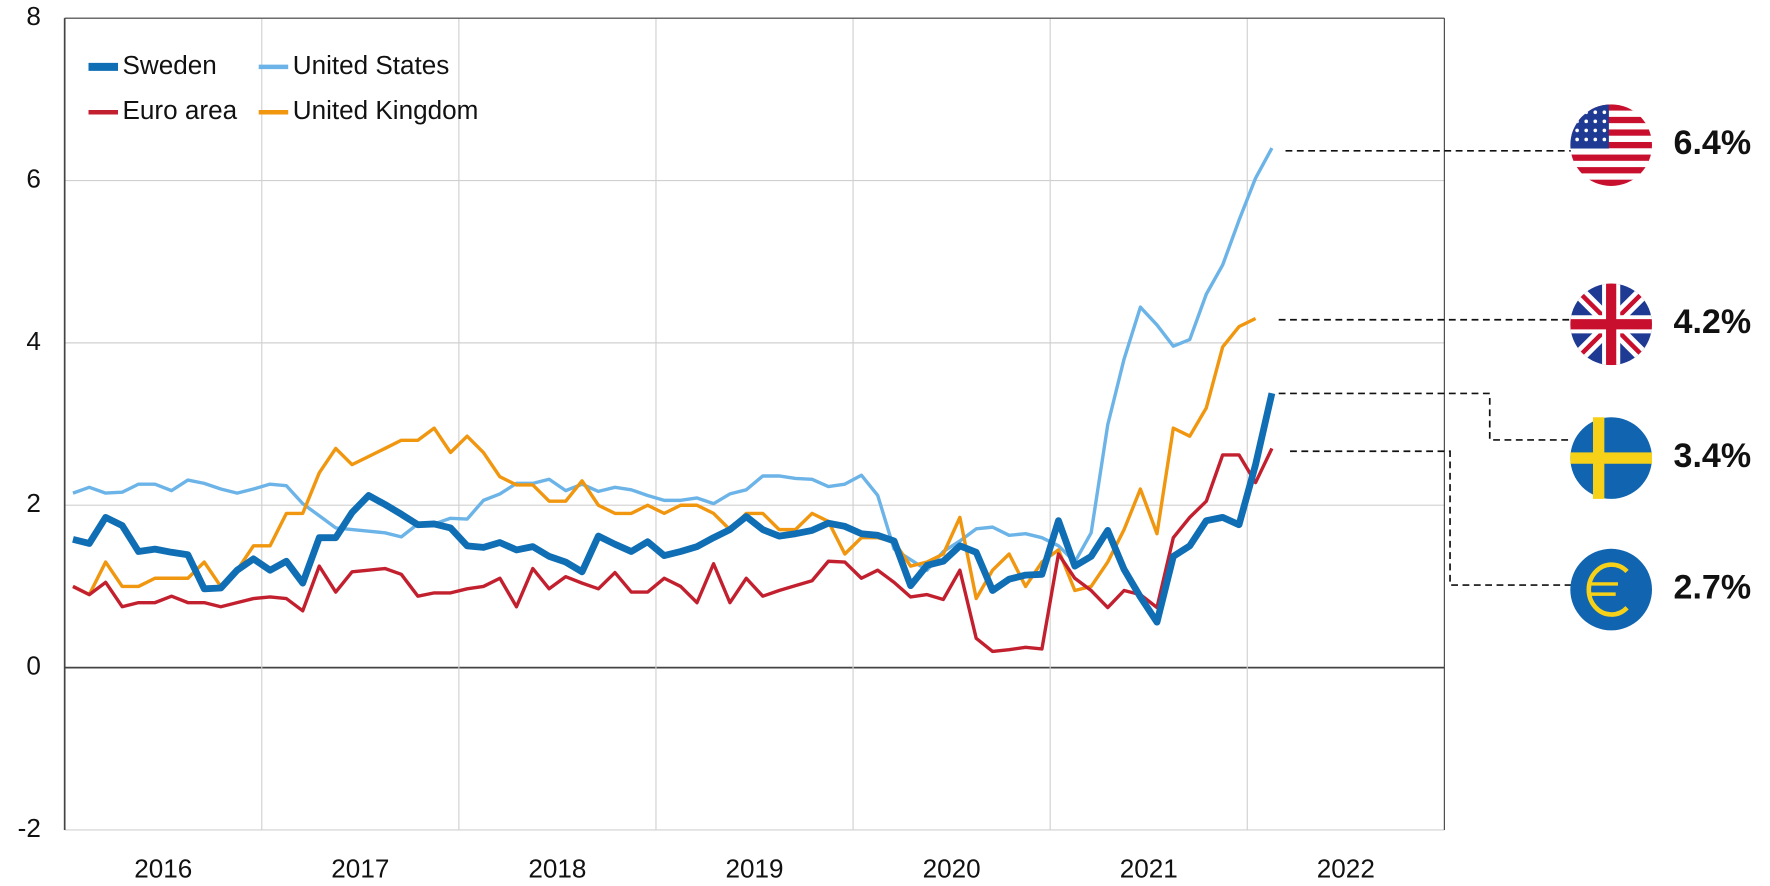 The image size is (1770, 886). I want to click on x-tick-label: 2019, so click(755, 867).